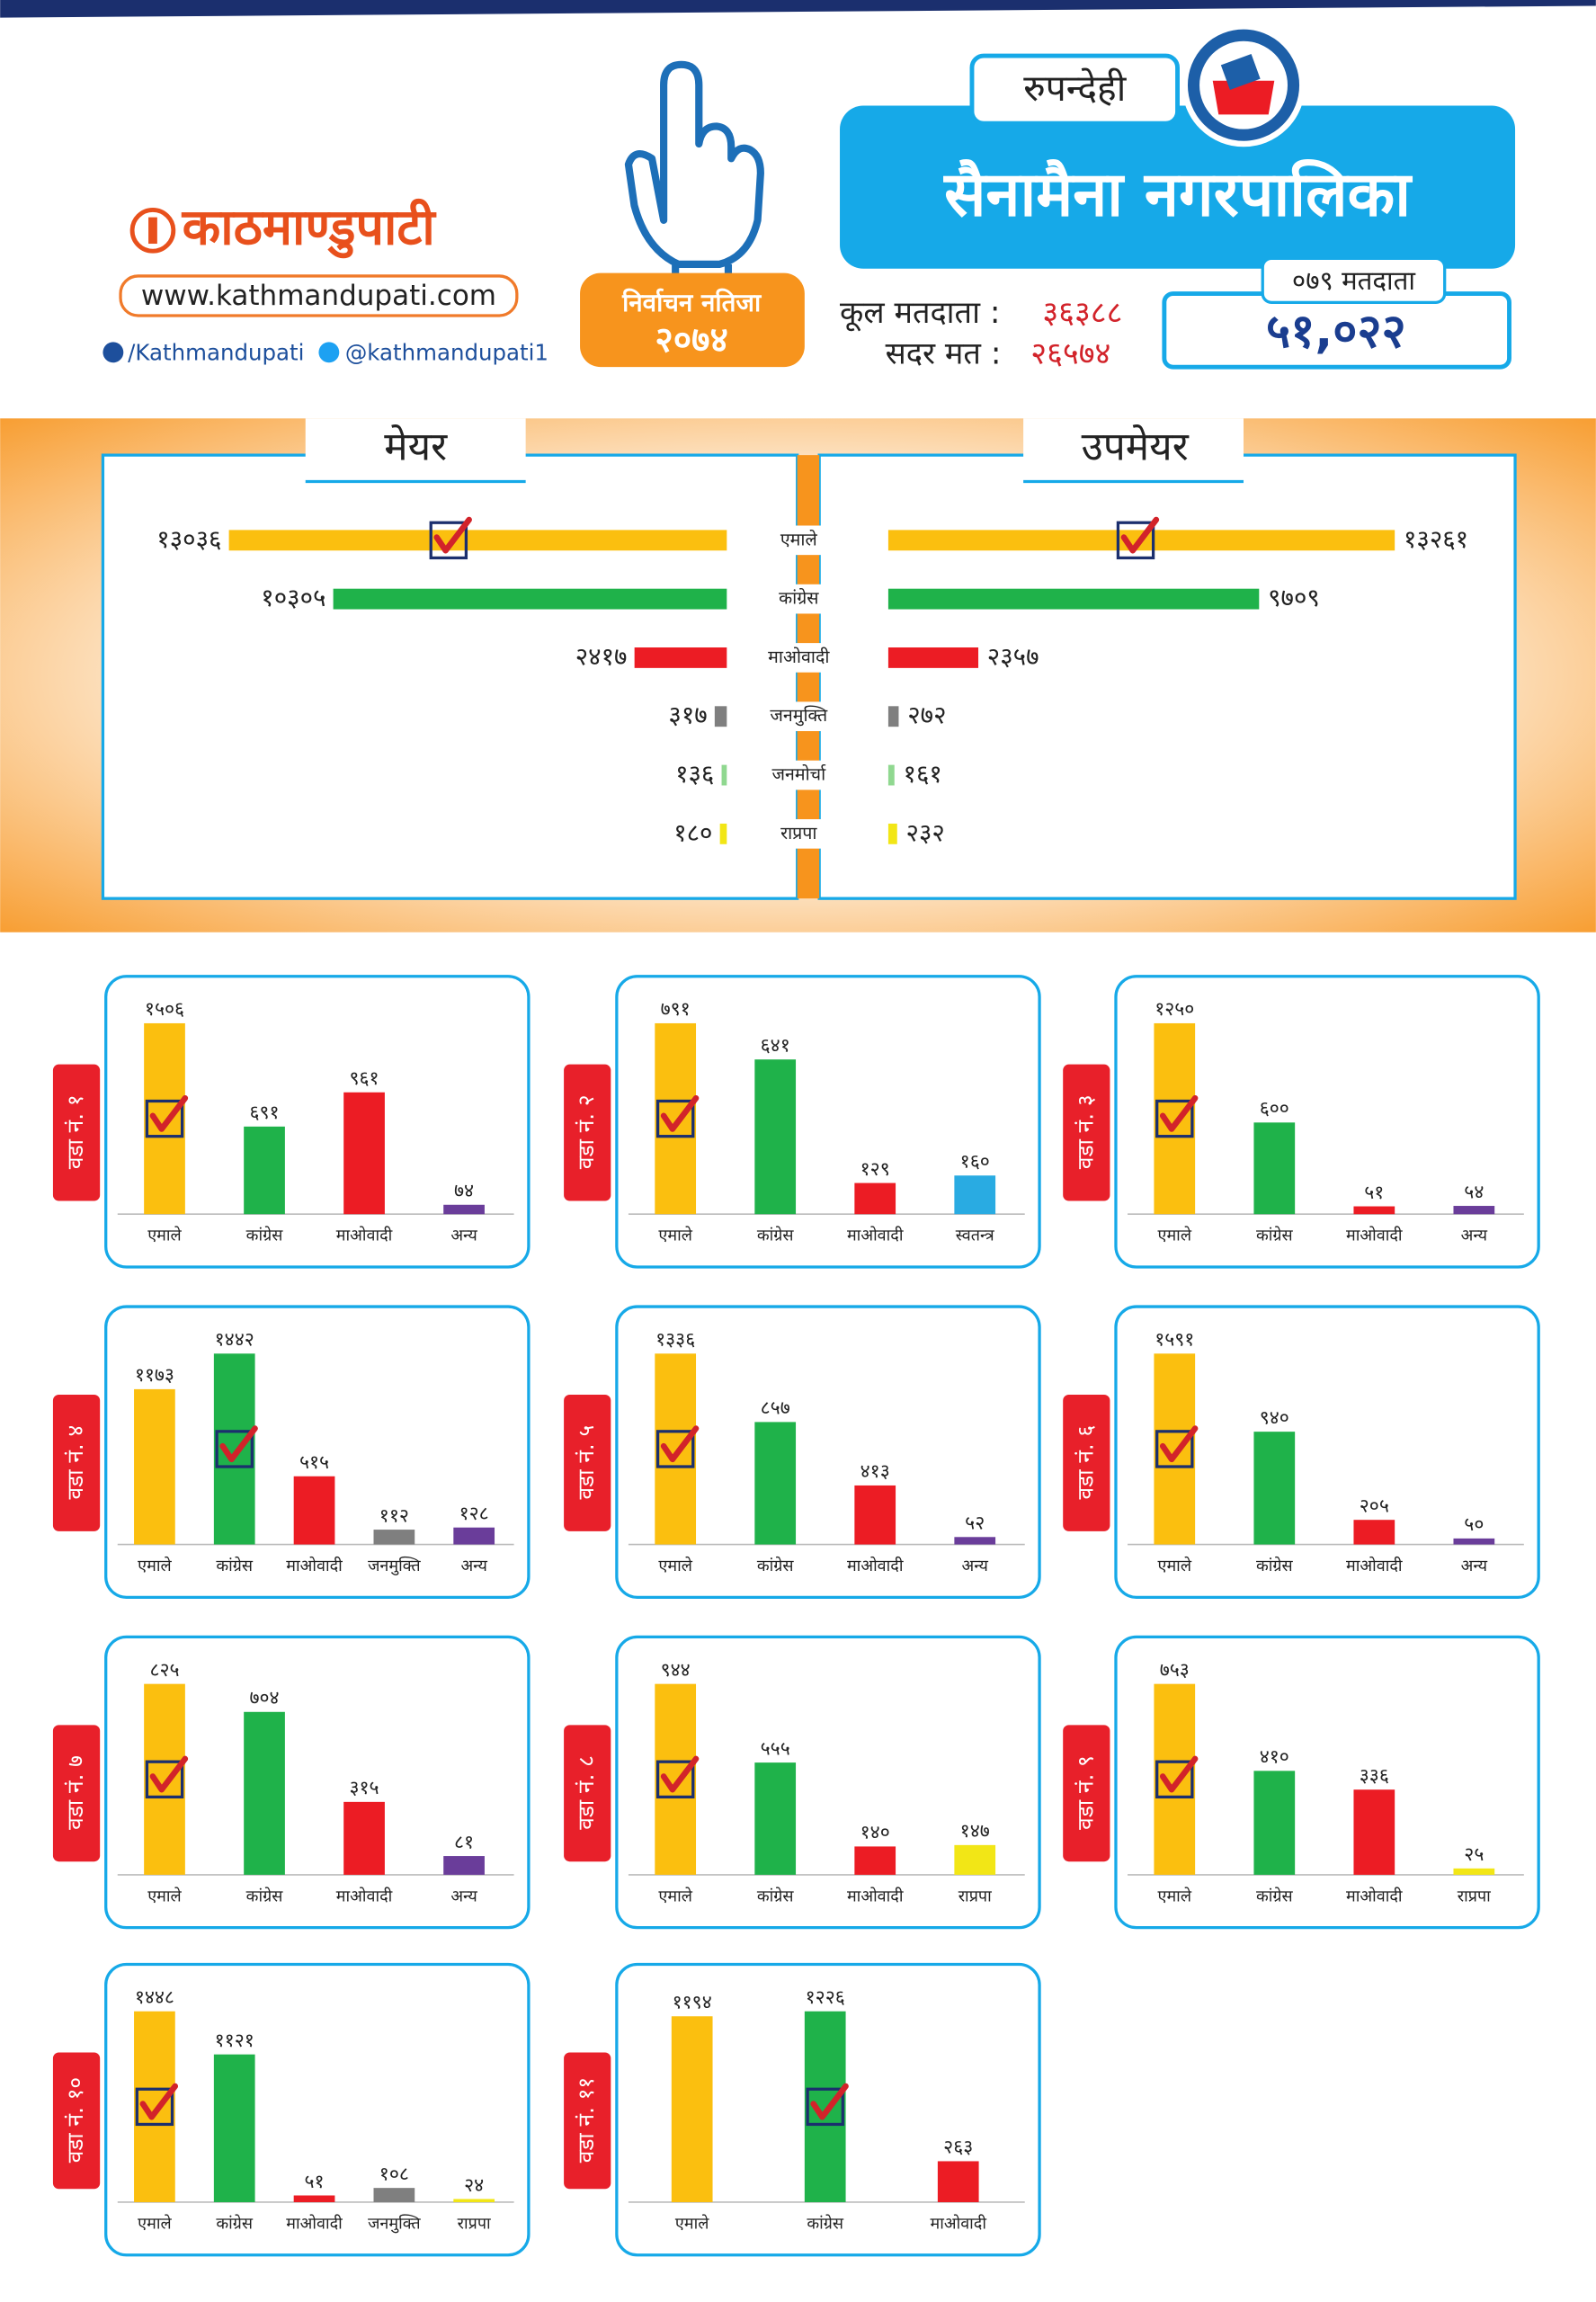 This screenshot has height=2302, width=1596. What do you see at coordinates (75, 1131) in the screenshot?
I see `ward-title: वडा नं. १` at bounding box center [75, 1131].